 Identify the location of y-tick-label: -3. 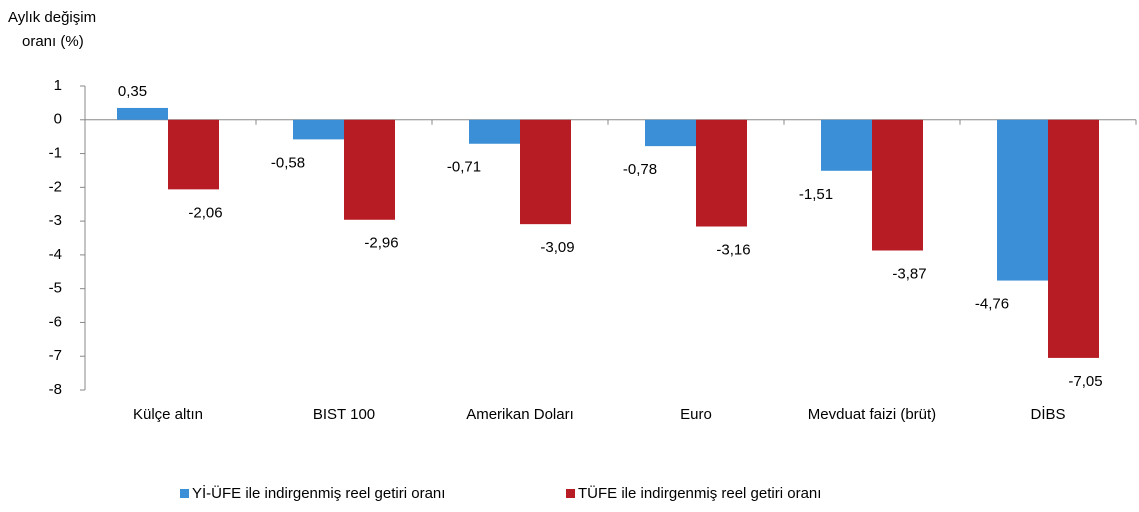
(55, 220).